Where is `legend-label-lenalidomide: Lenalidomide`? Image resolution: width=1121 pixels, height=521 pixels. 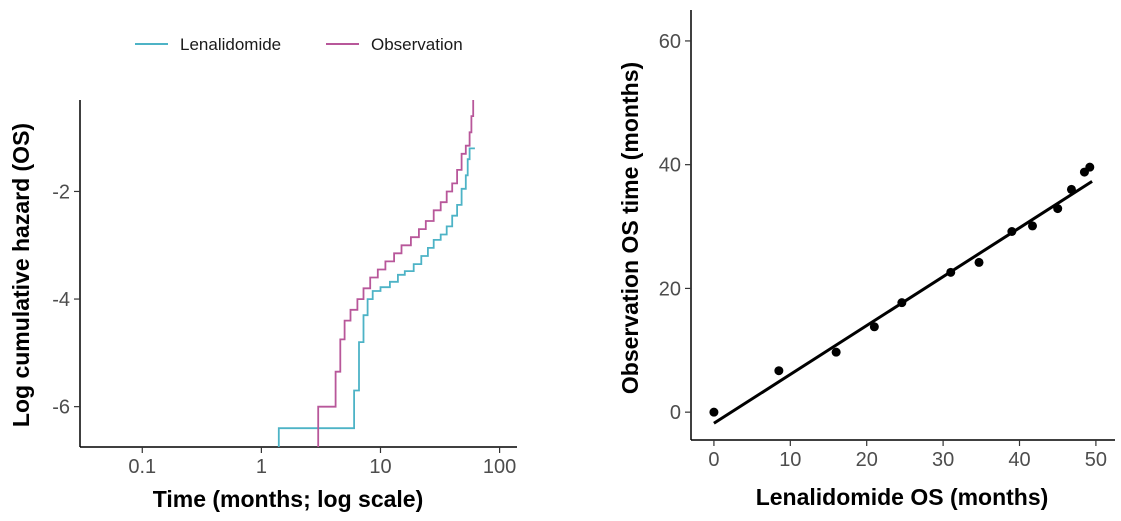 legend-label-lenalidomide: Lenalidomide is located at coordinates (230, 44).